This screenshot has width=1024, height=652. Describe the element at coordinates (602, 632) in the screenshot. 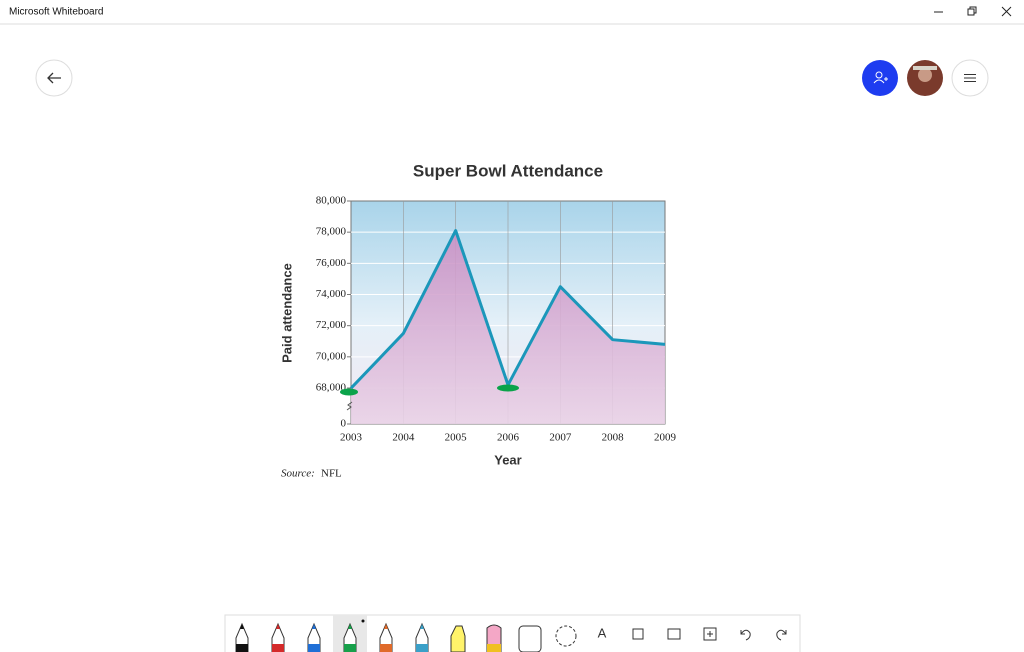

I see `text-tool: A` at that location.